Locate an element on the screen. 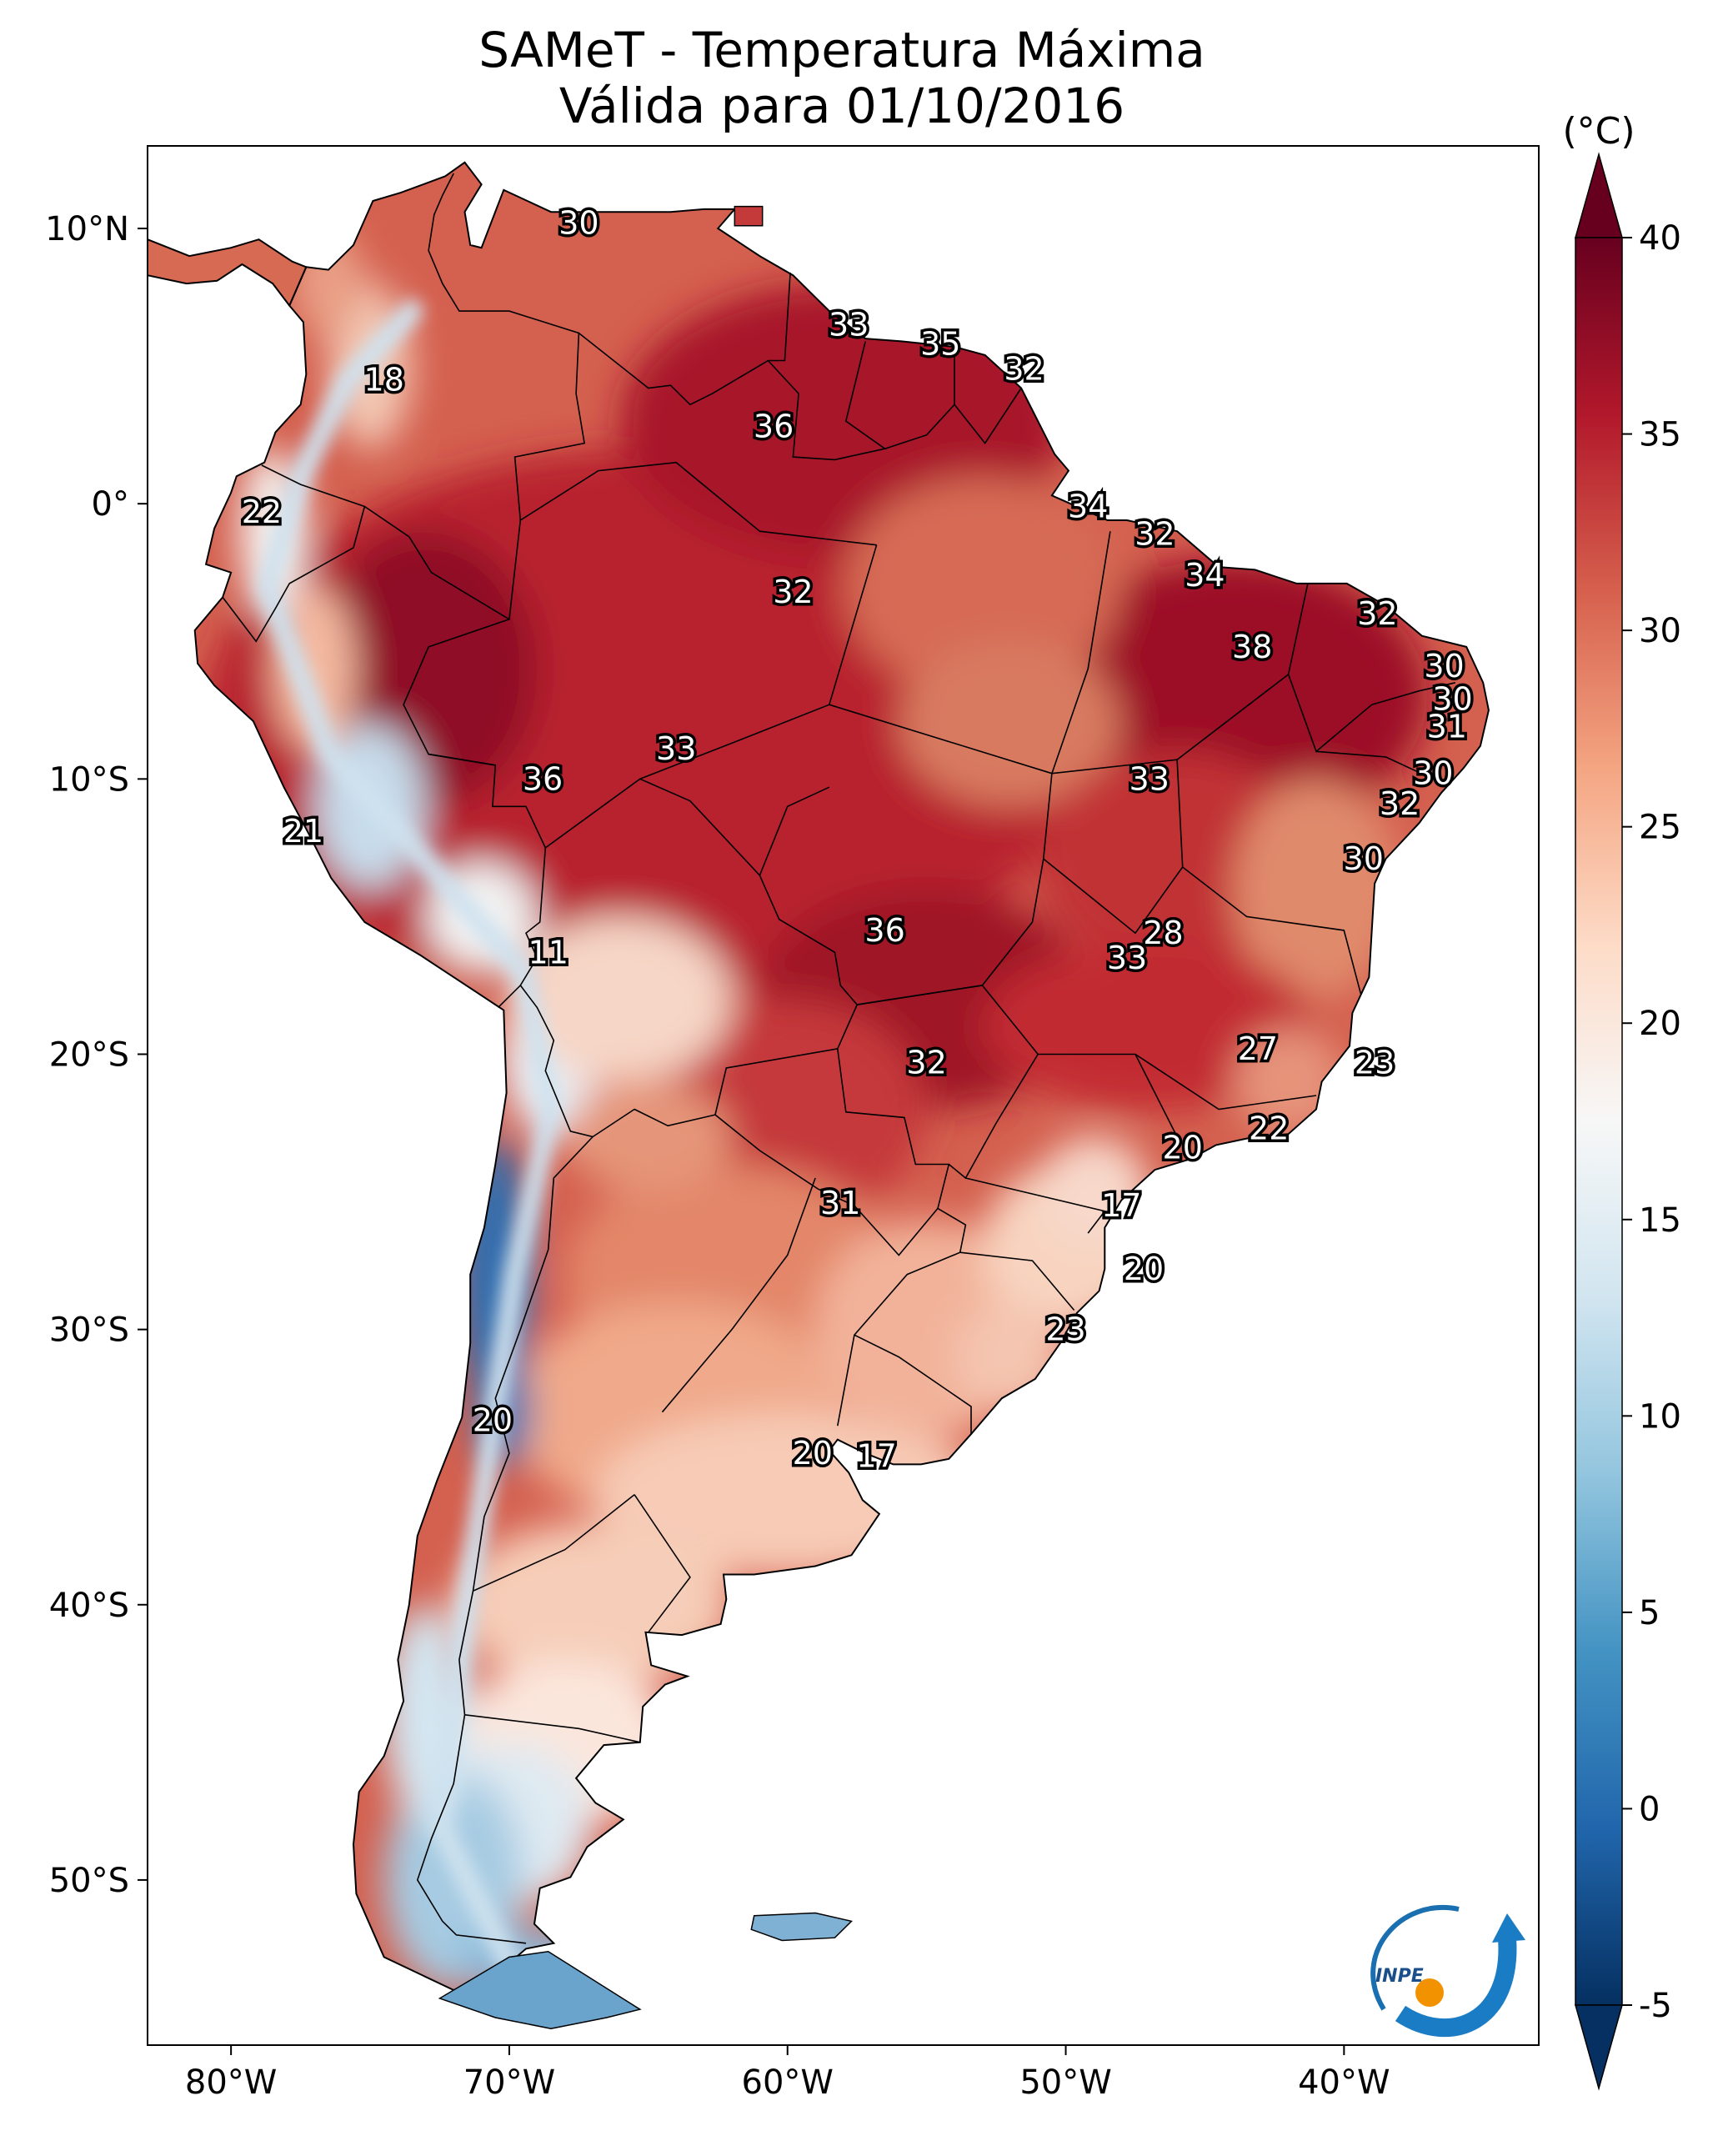 The image size is (1723, 2156). colorbar: -5 0 5 10 15 20 25 30 35 40 (°C) is located at coordinates (1621, 1100).